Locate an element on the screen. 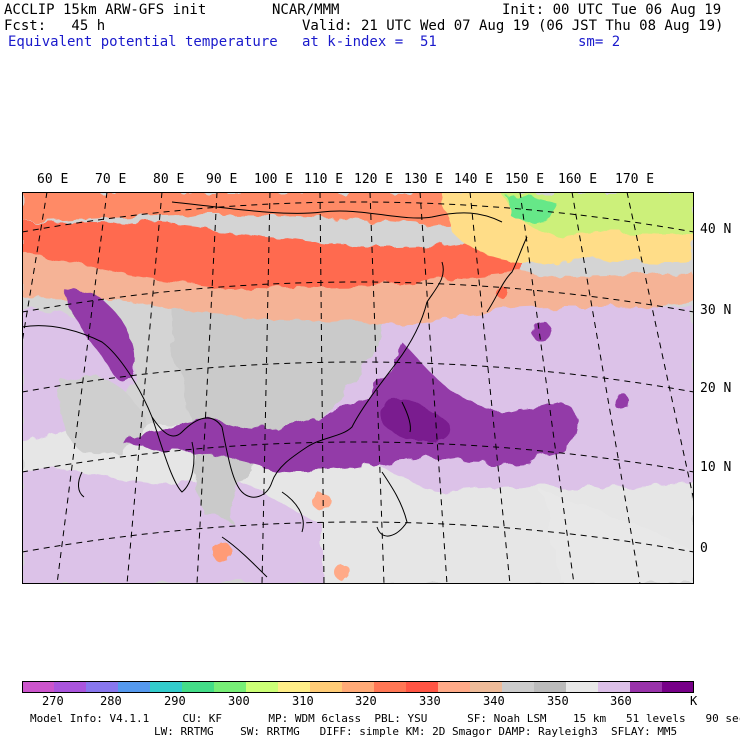  lon-label: 90 E is located at coordinates (222, 179).